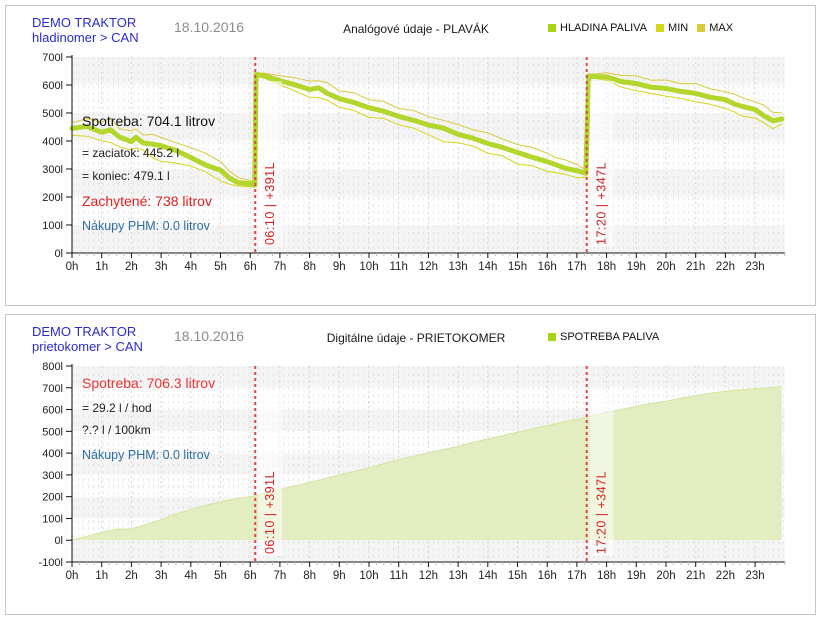  Describe the element at coordinates (131, 153) in the screenshot. I see `annotation-start-level: = zaciatok: 445.2 l` at that location.